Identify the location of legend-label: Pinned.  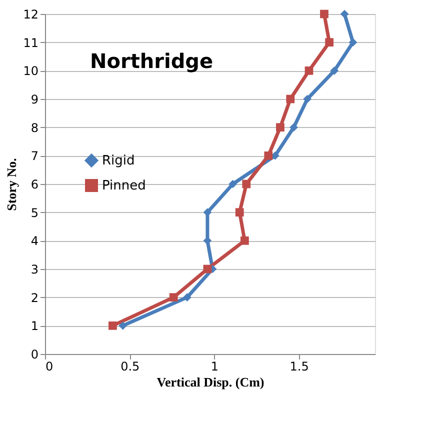
(124, 186).